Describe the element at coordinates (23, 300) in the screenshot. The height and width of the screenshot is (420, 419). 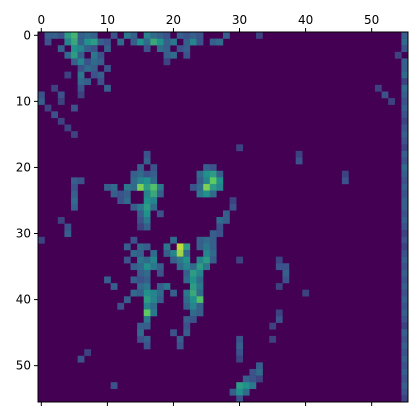
I see `y-tick-label: 40` at that location.